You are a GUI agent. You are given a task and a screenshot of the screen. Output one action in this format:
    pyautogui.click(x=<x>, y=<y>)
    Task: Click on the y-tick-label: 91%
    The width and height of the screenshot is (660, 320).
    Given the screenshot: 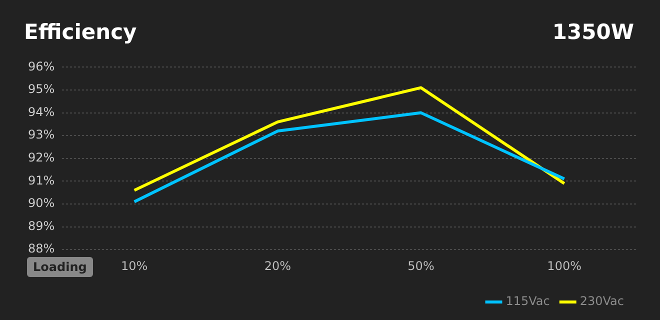 What is the action you would take?
    pyautogui.click(x=41, y=180)
    